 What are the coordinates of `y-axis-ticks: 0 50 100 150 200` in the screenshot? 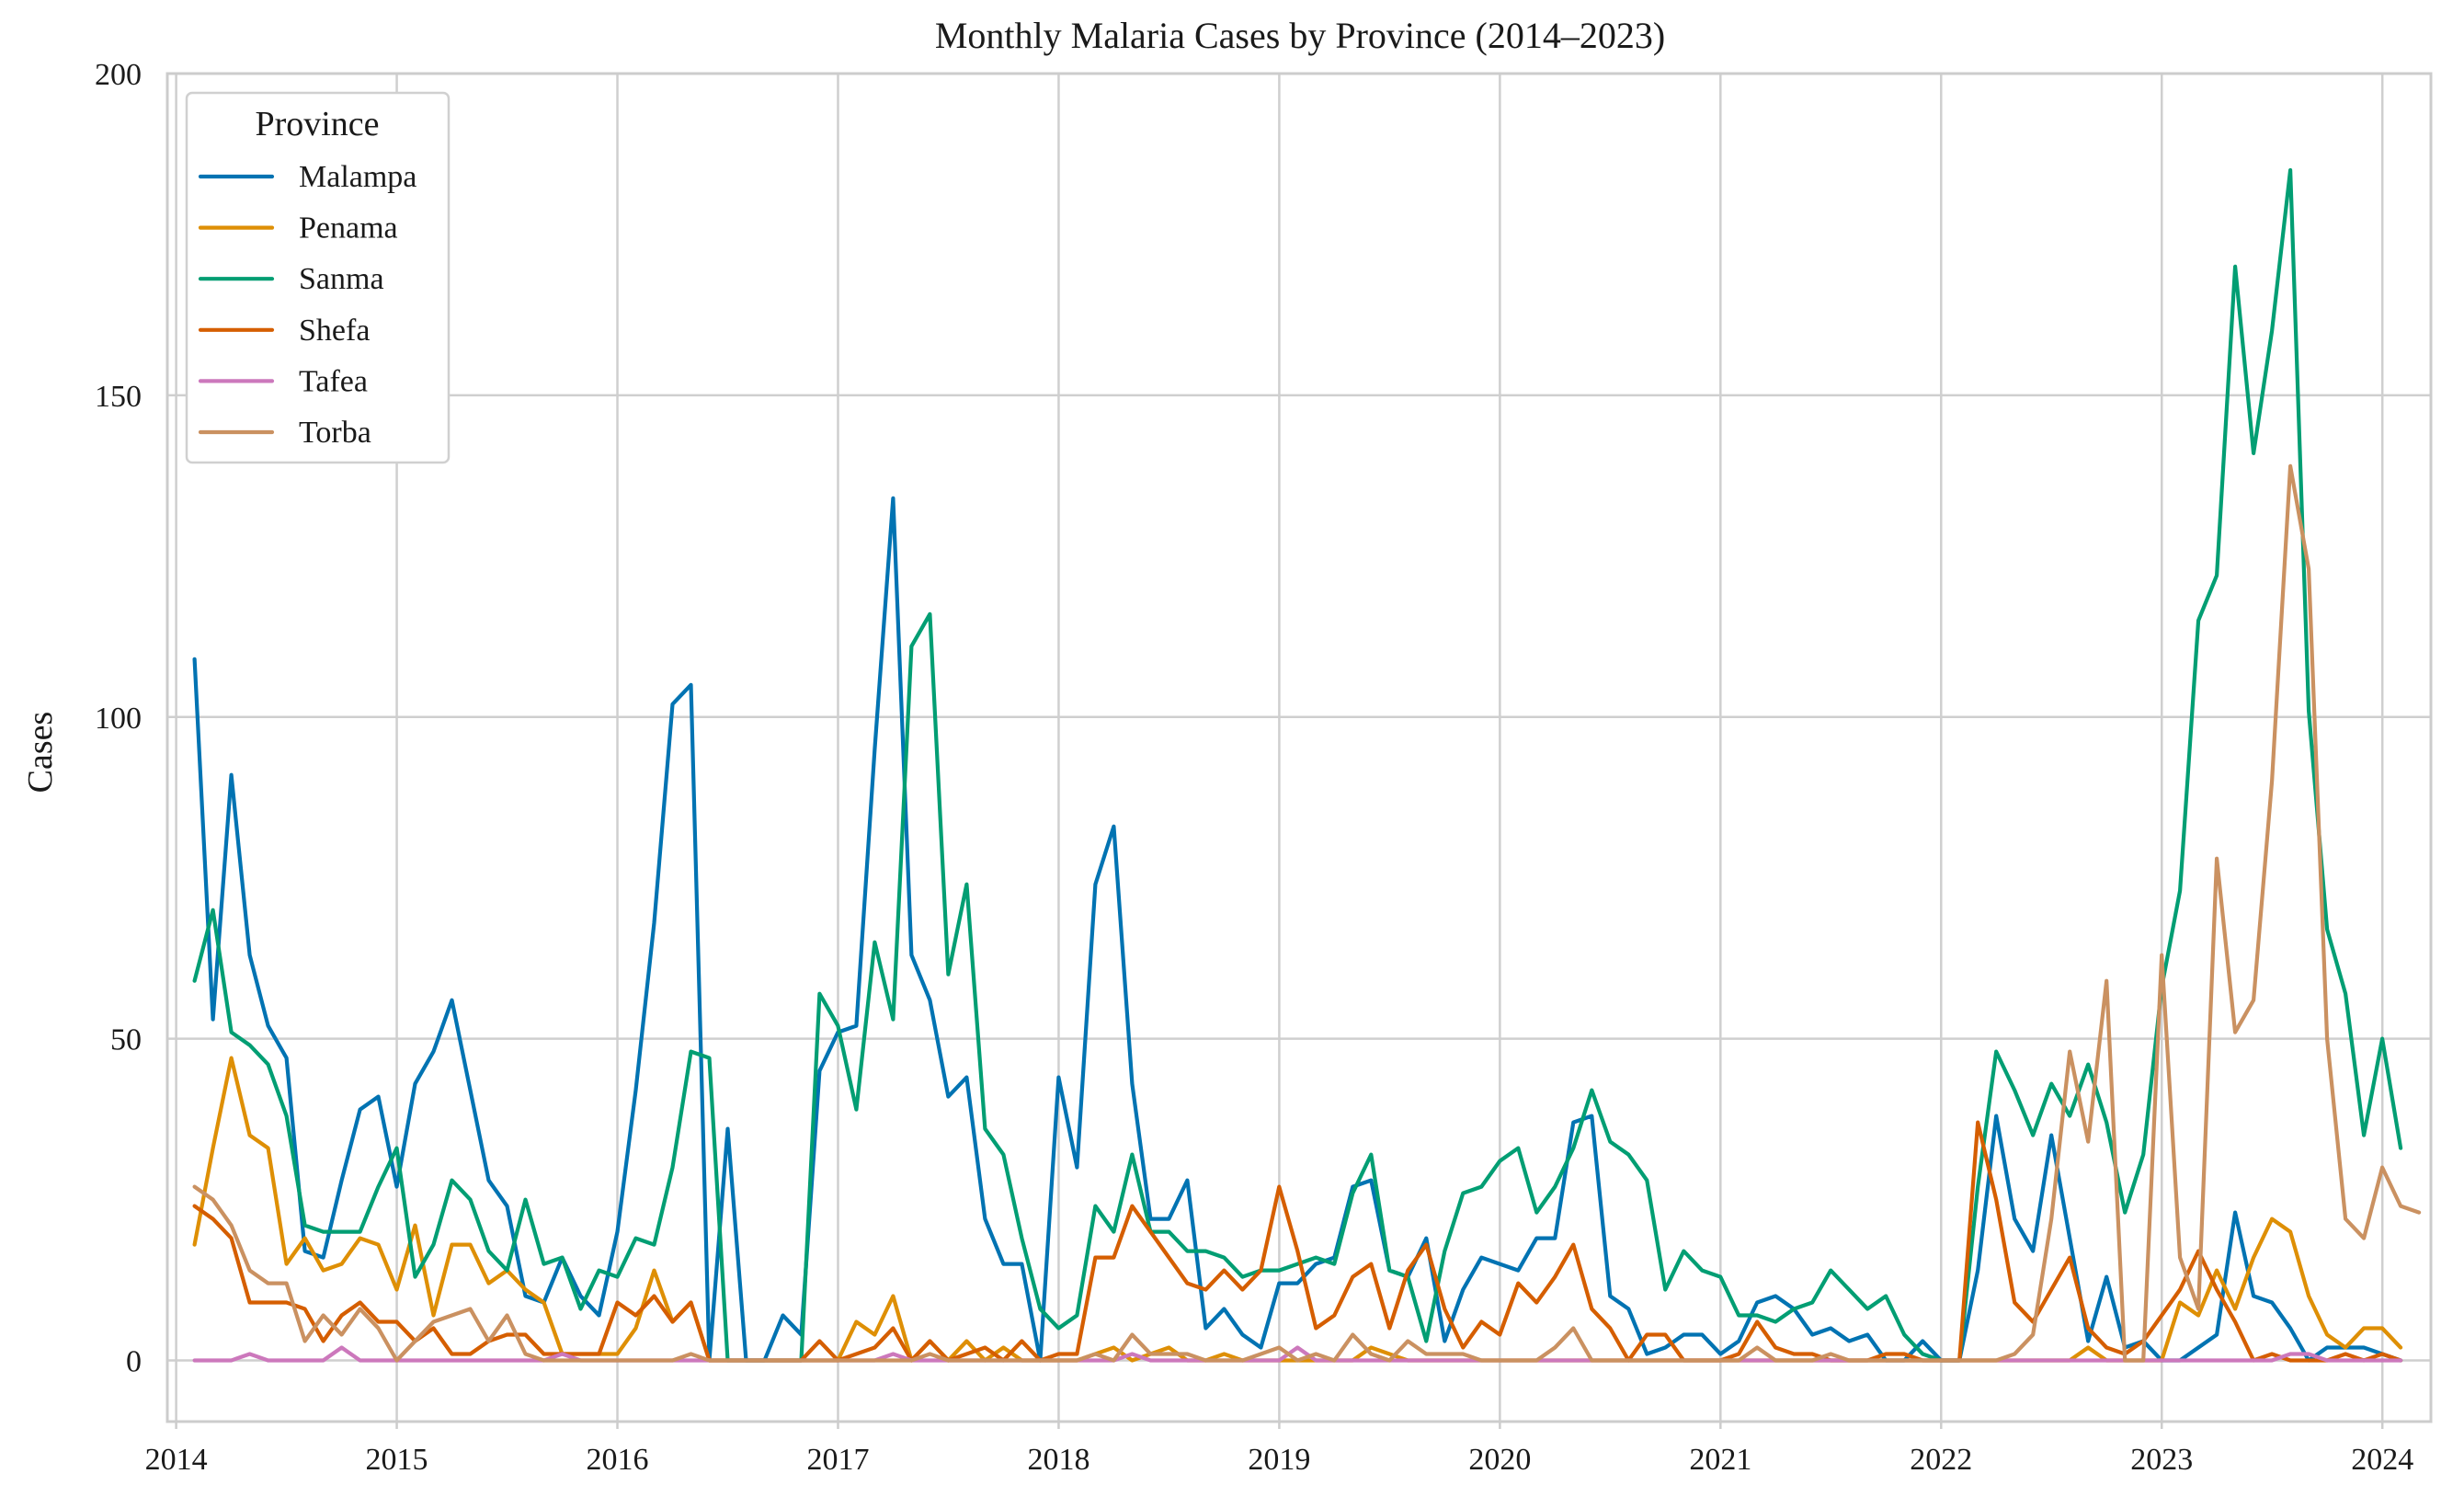 It's located at (118, 718).